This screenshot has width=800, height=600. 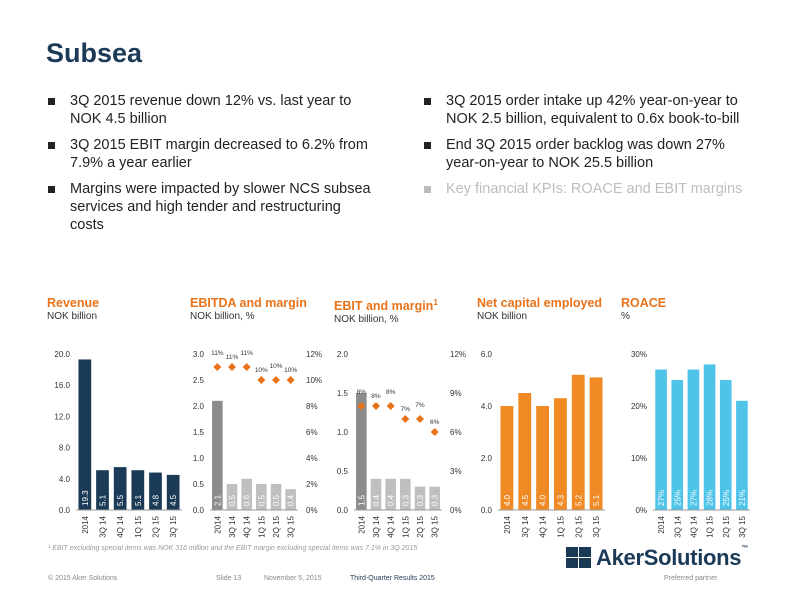 I want to click on y-tick-label: 0%, so click(x=641, y=510).